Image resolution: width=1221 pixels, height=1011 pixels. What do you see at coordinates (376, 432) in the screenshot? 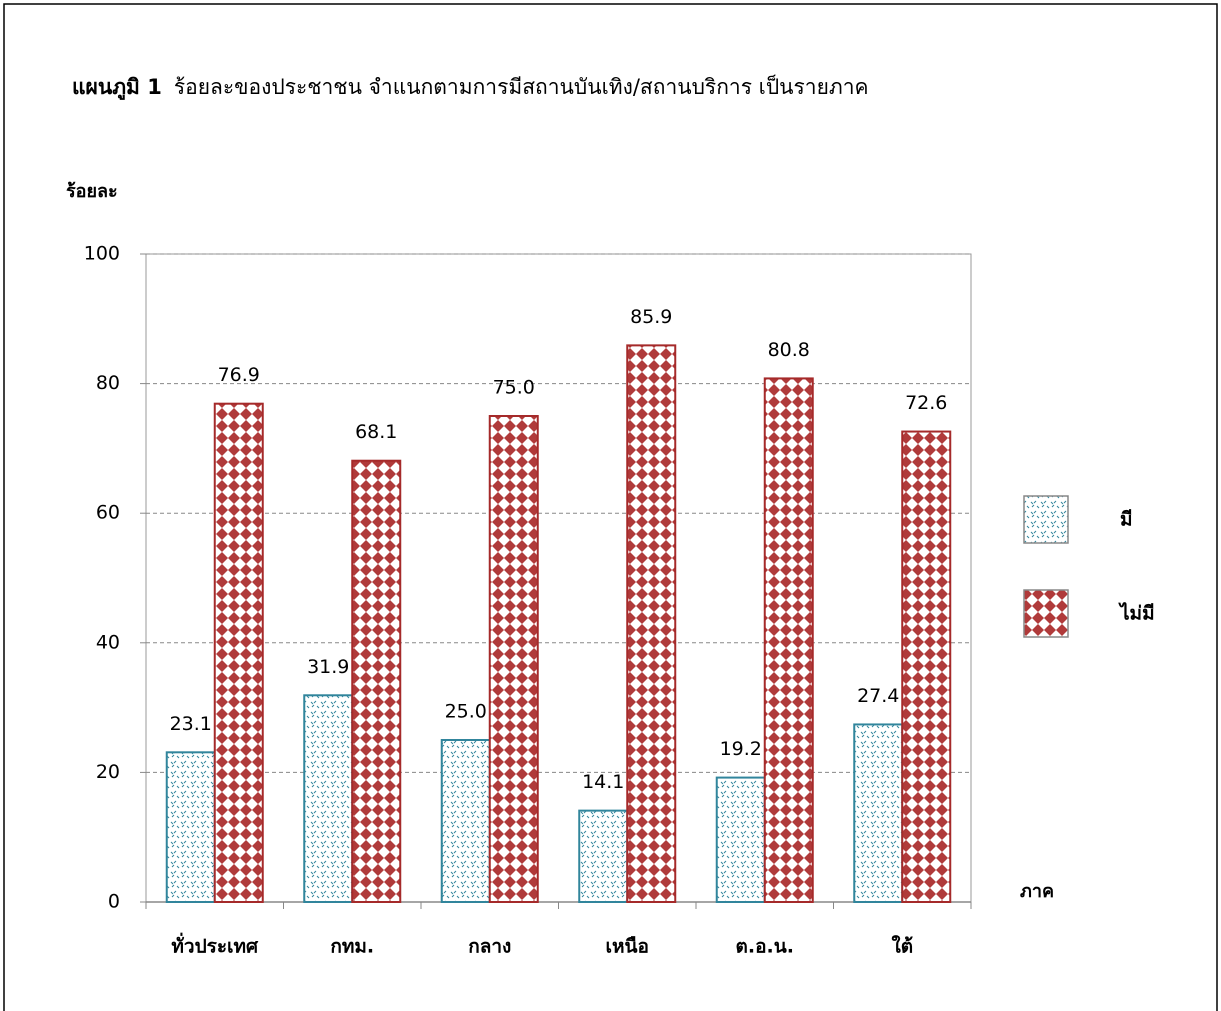
I see `value-label: 68.1` at bounding box center [376, 432].